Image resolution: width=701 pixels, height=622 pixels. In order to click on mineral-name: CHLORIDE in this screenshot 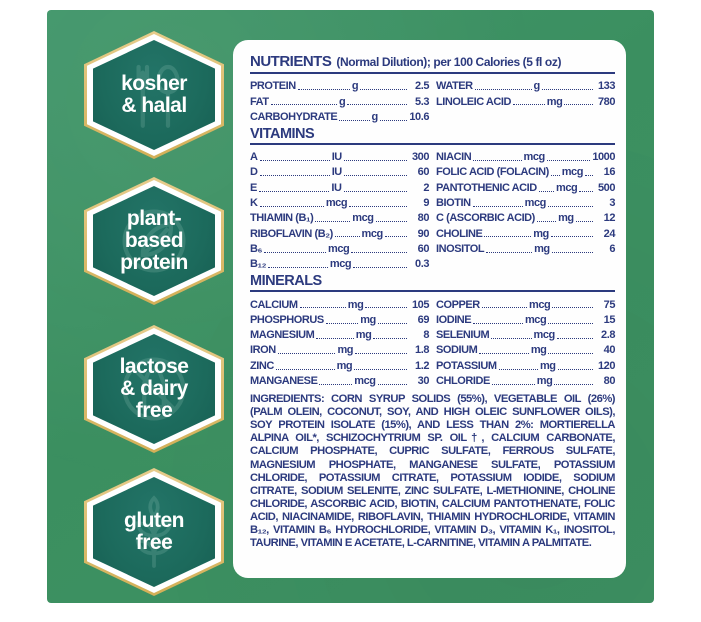, I will do `click(463, 381)`.